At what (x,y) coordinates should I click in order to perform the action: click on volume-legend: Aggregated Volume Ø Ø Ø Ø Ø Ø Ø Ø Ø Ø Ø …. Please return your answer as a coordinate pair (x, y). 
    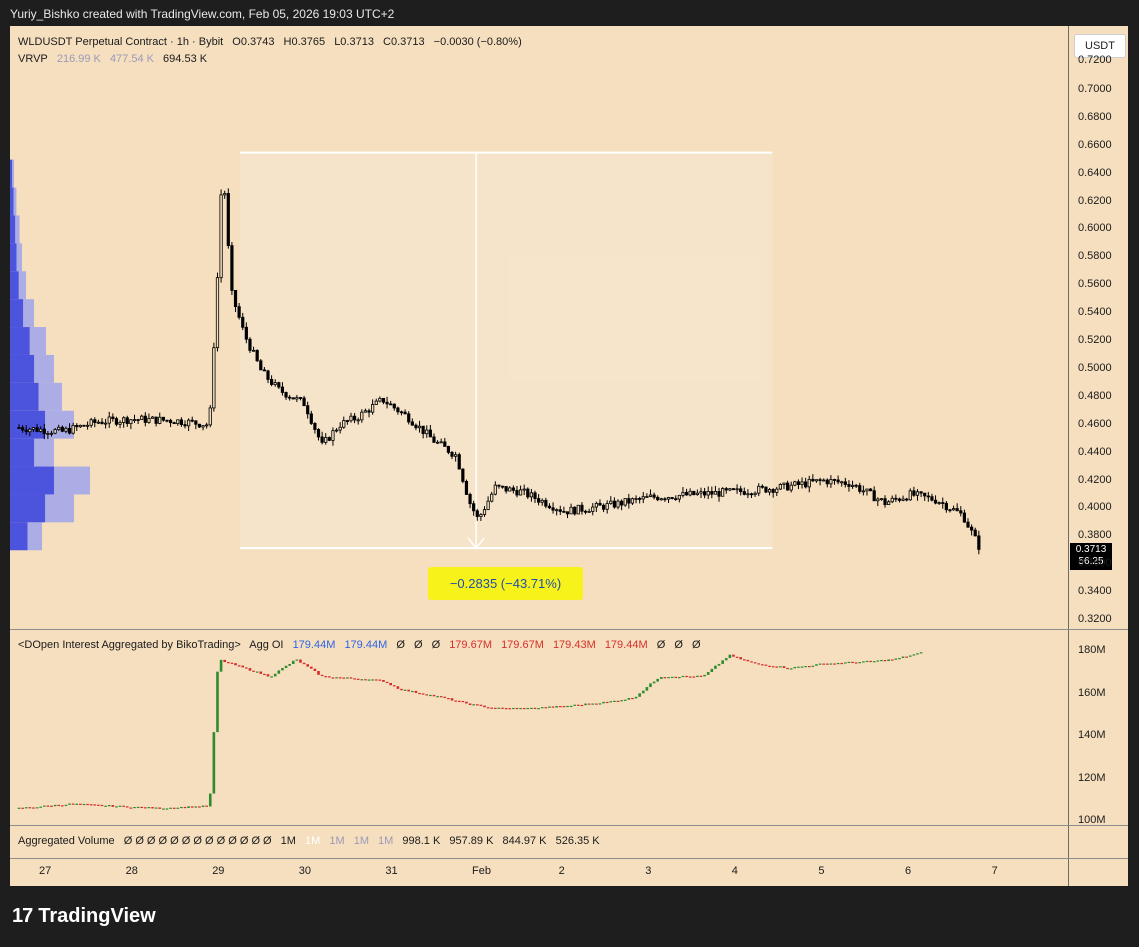
    Looking at the image, I should click on (312, 841).